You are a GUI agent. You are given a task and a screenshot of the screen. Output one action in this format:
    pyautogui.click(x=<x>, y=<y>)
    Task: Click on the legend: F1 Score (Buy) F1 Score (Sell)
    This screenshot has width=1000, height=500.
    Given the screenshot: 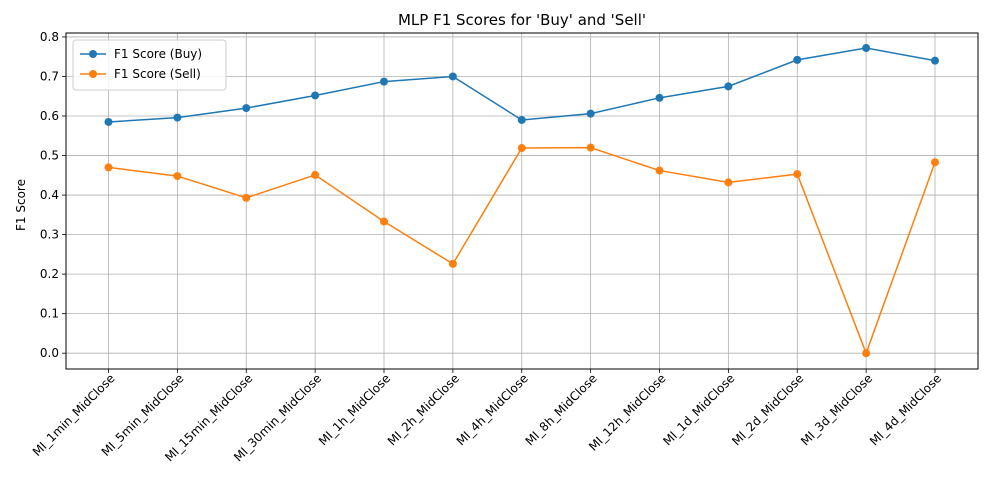 What is the action you would take?
    pyautogui.click(x=149, y=65)
    